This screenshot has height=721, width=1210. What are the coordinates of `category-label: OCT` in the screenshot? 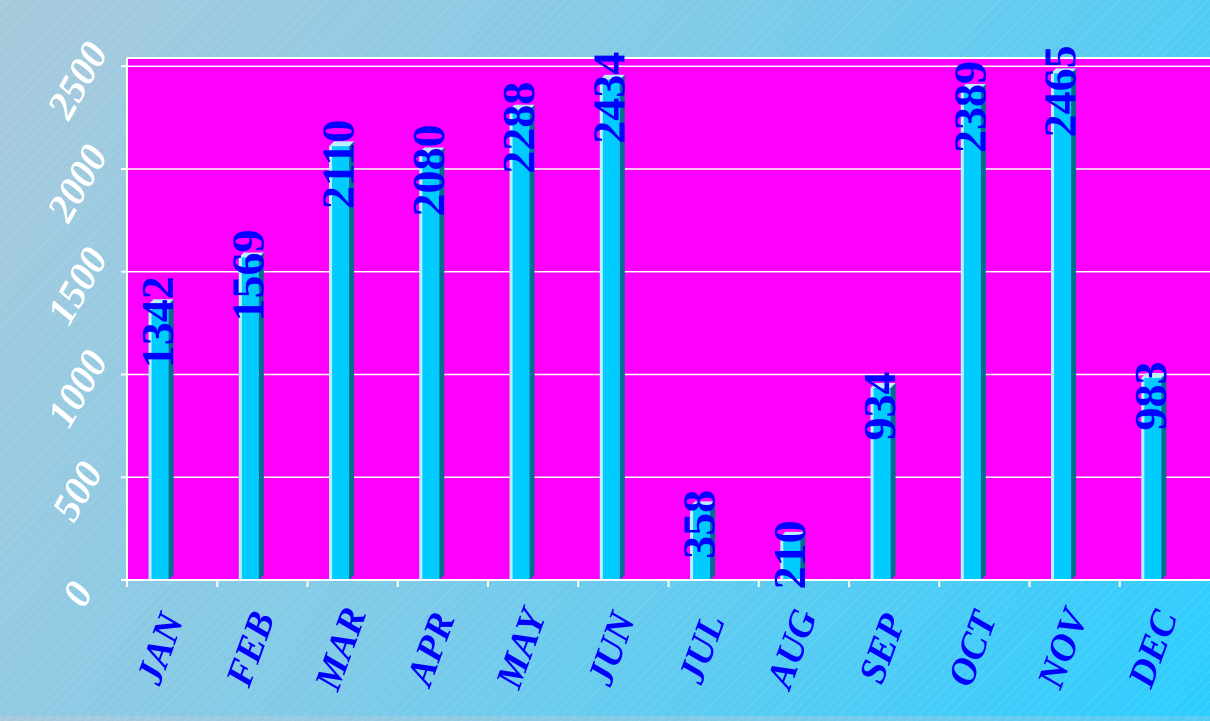 It's located at (973, 647).